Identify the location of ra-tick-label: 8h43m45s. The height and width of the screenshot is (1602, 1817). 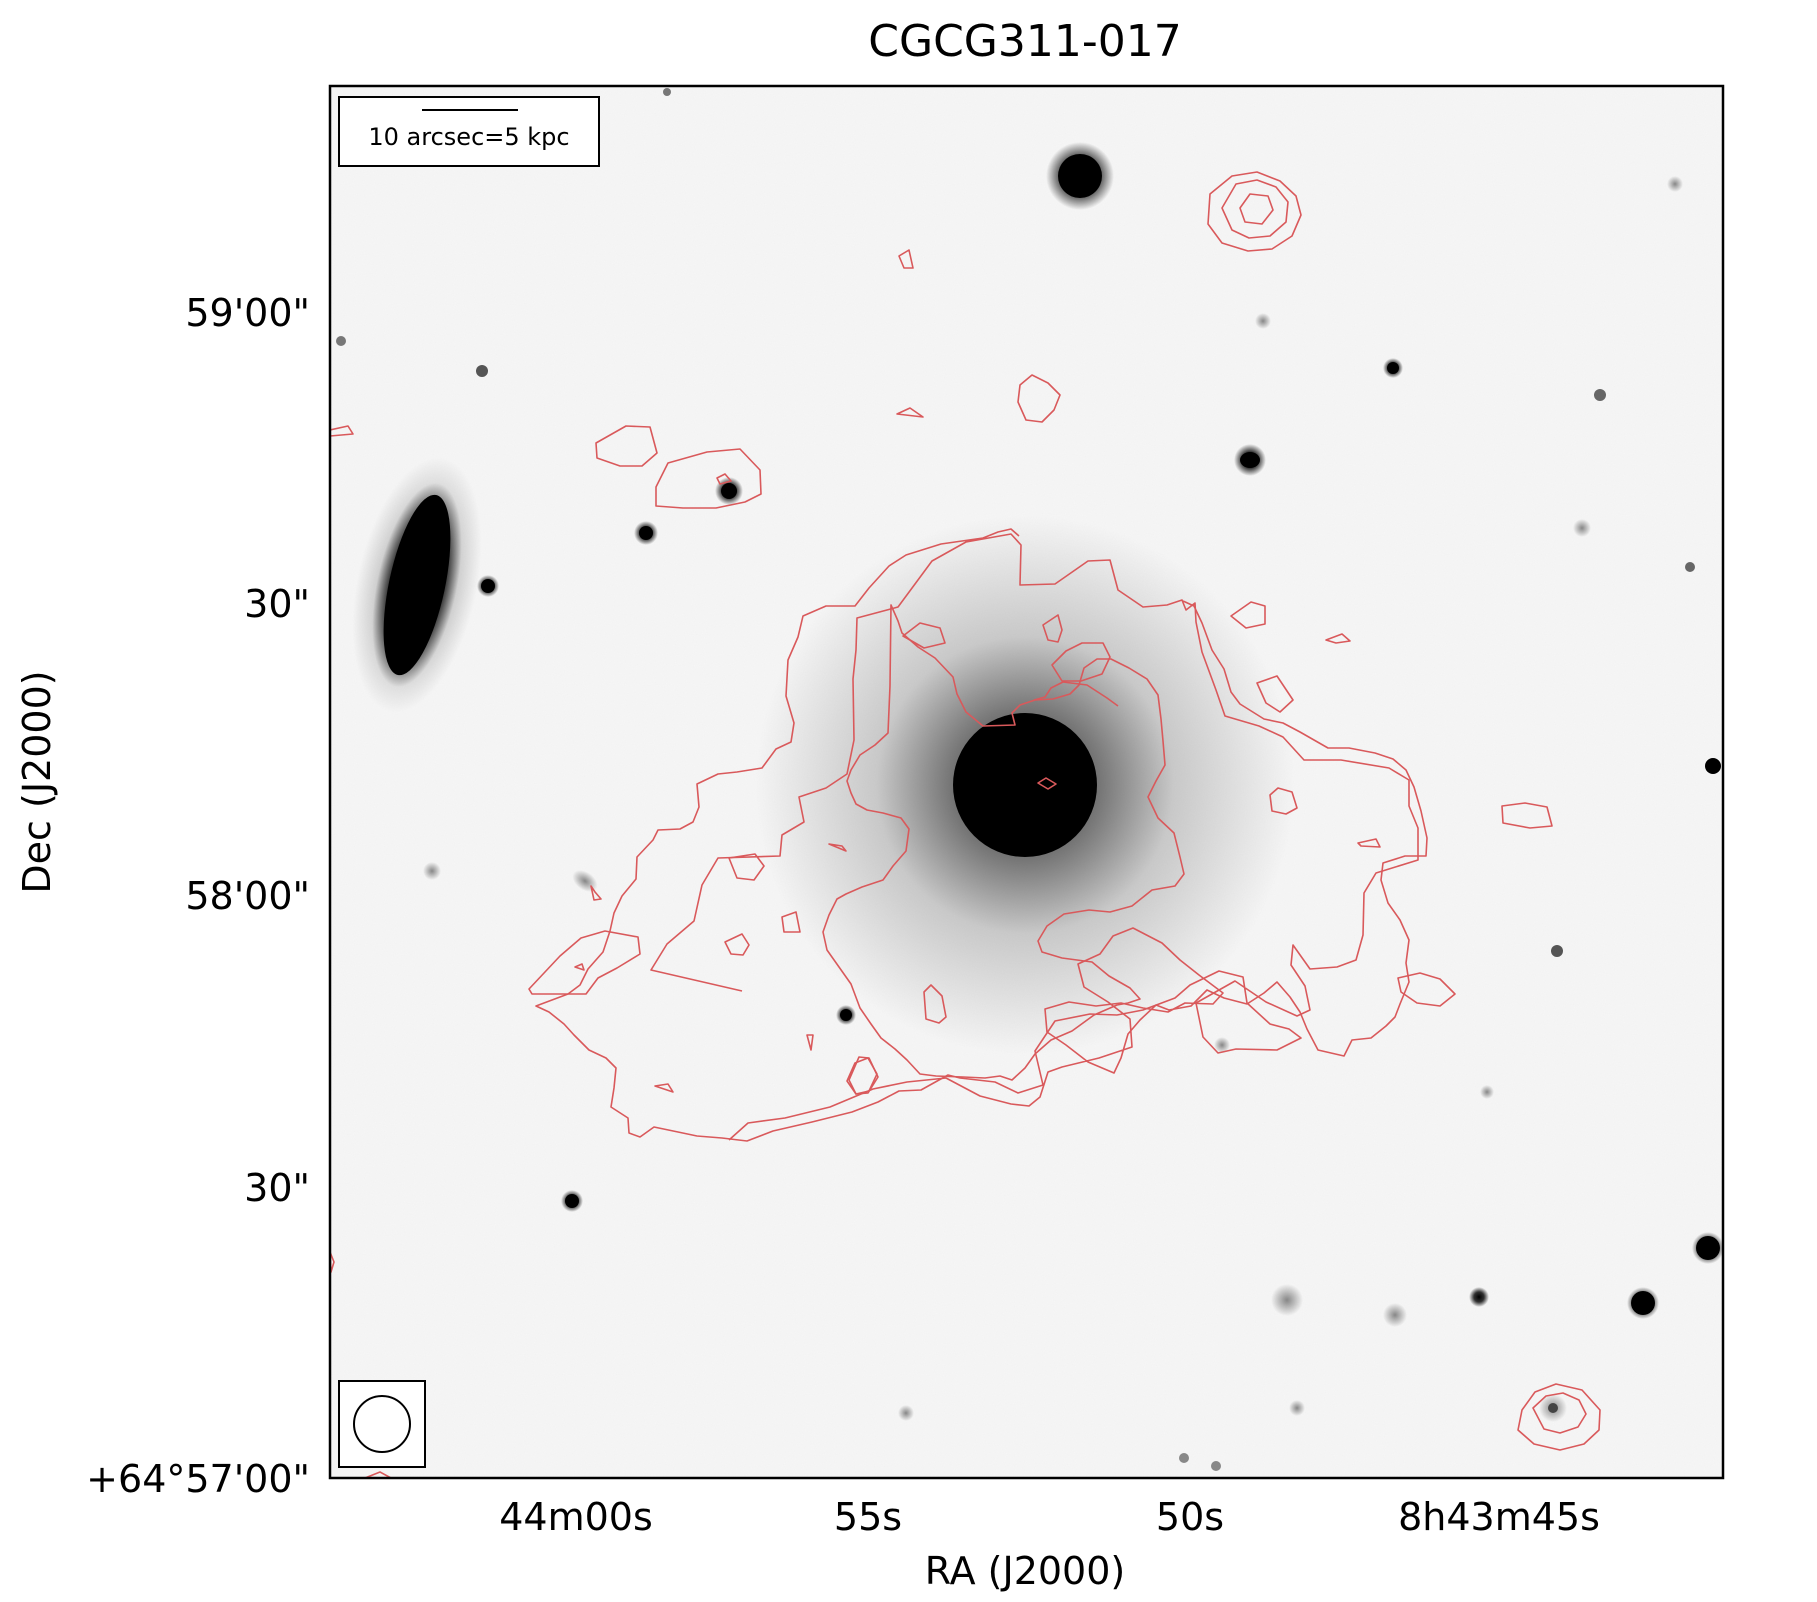
(1499, 1517).